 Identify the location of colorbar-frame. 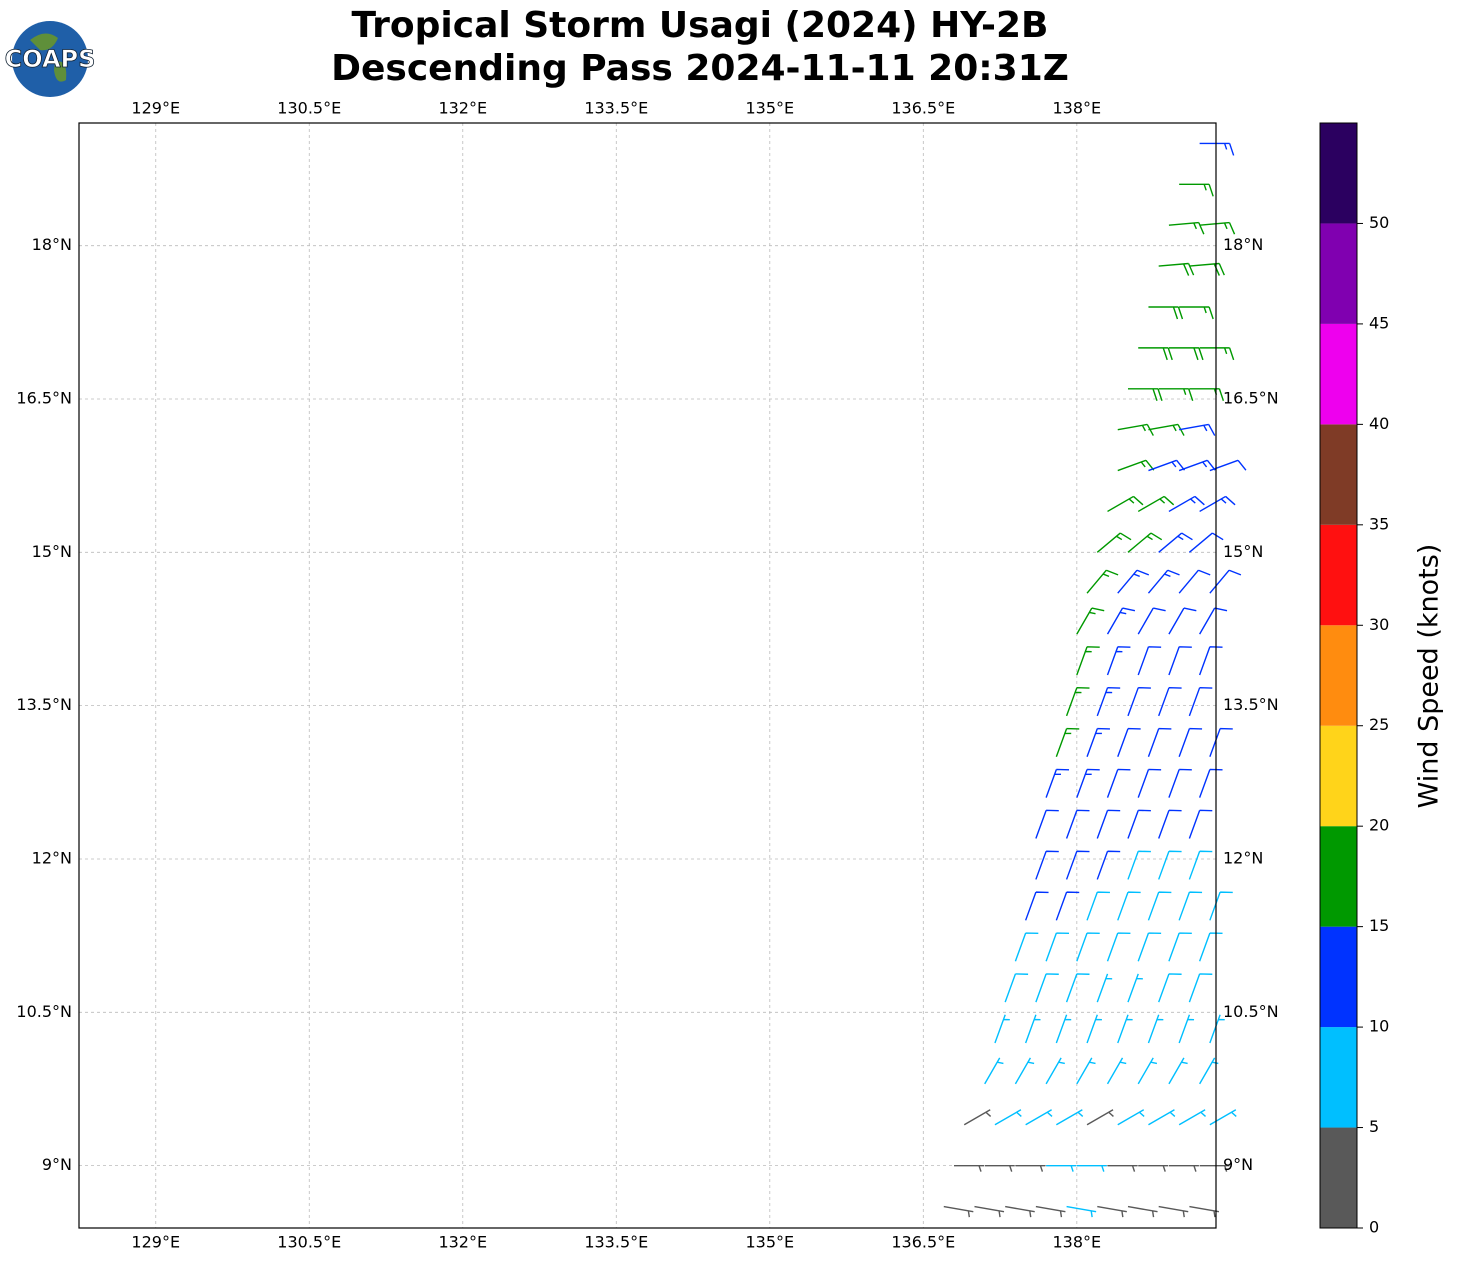
(1338, 675).